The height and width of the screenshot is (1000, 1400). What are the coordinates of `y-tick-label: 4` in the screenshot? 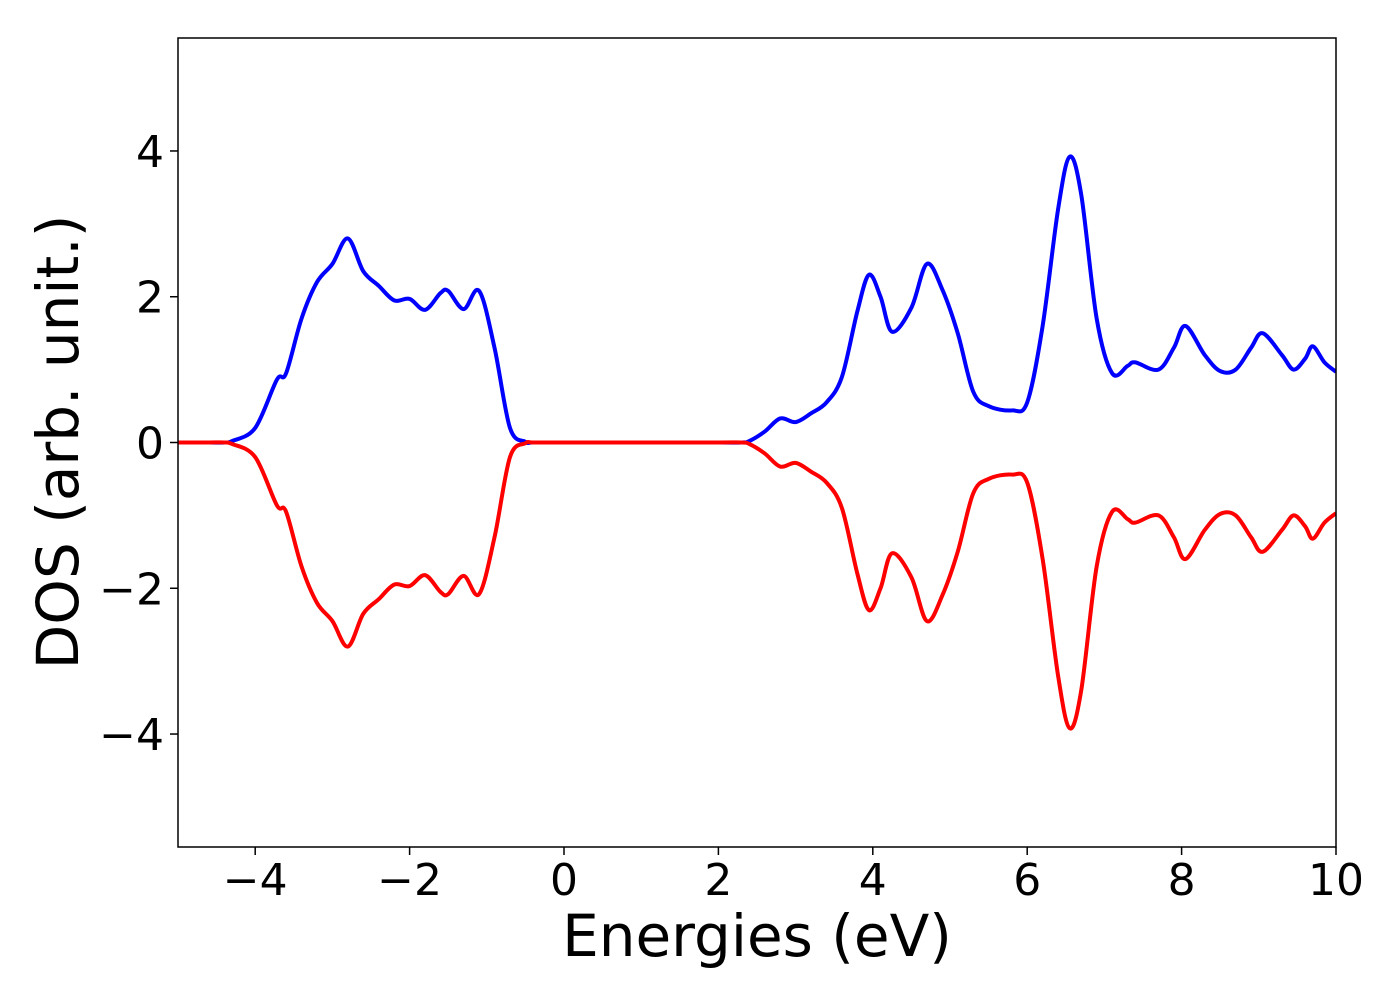 It's located at (150, 152).